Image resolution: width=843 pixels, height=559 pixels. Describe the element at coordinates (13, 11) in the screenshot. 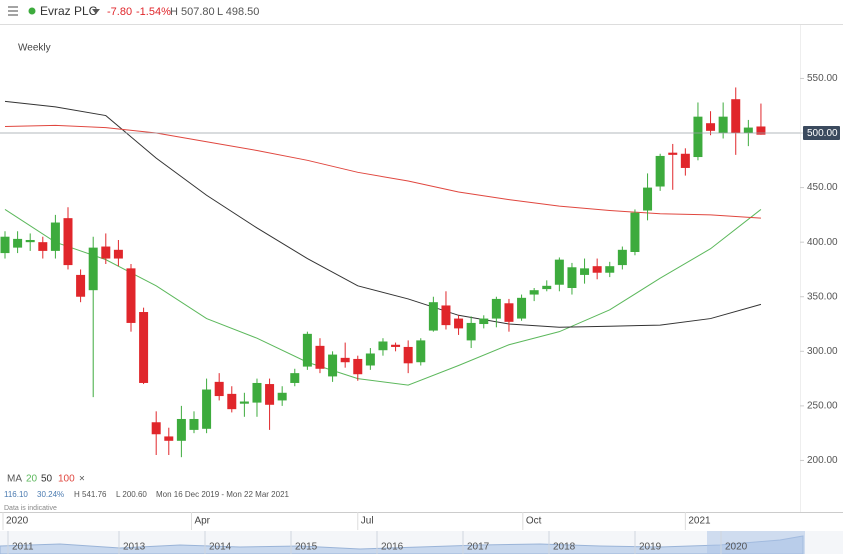

I see `menu-icon` at that location.